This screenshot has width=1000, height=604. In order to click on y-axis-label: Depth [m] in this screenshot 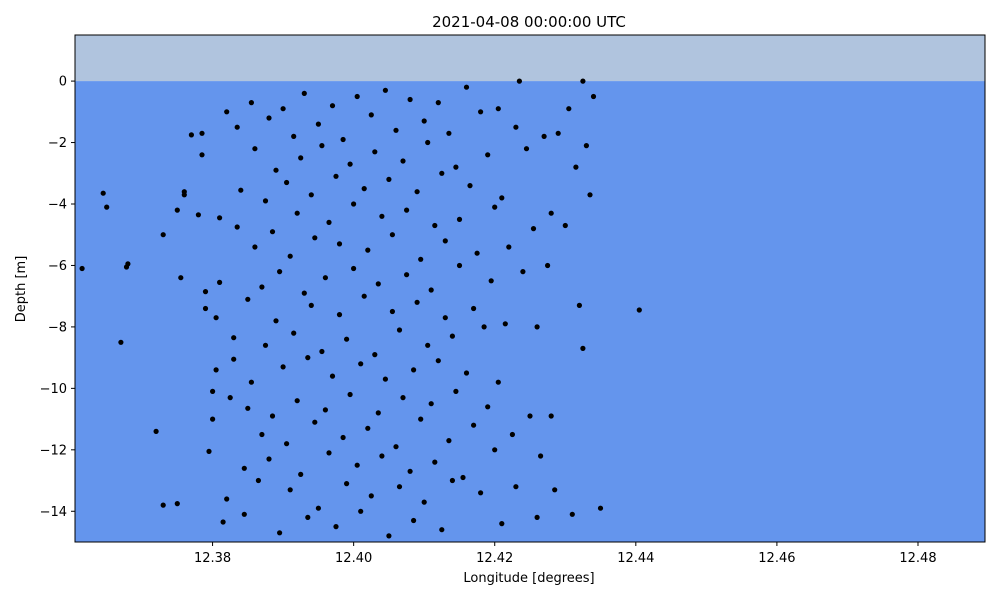, I will do `click(21, 289)`.